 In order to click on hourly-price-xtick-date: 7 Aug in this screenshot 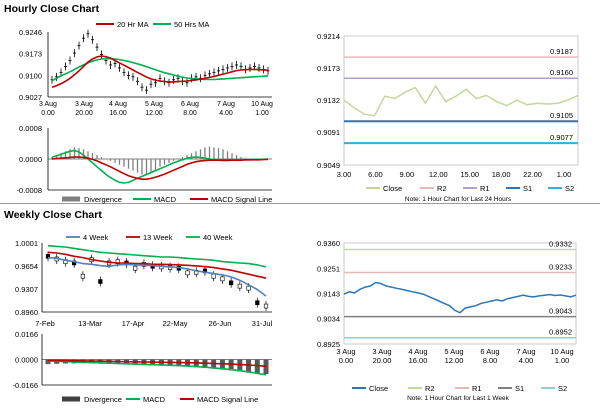, I will do `click(226, 104)`.